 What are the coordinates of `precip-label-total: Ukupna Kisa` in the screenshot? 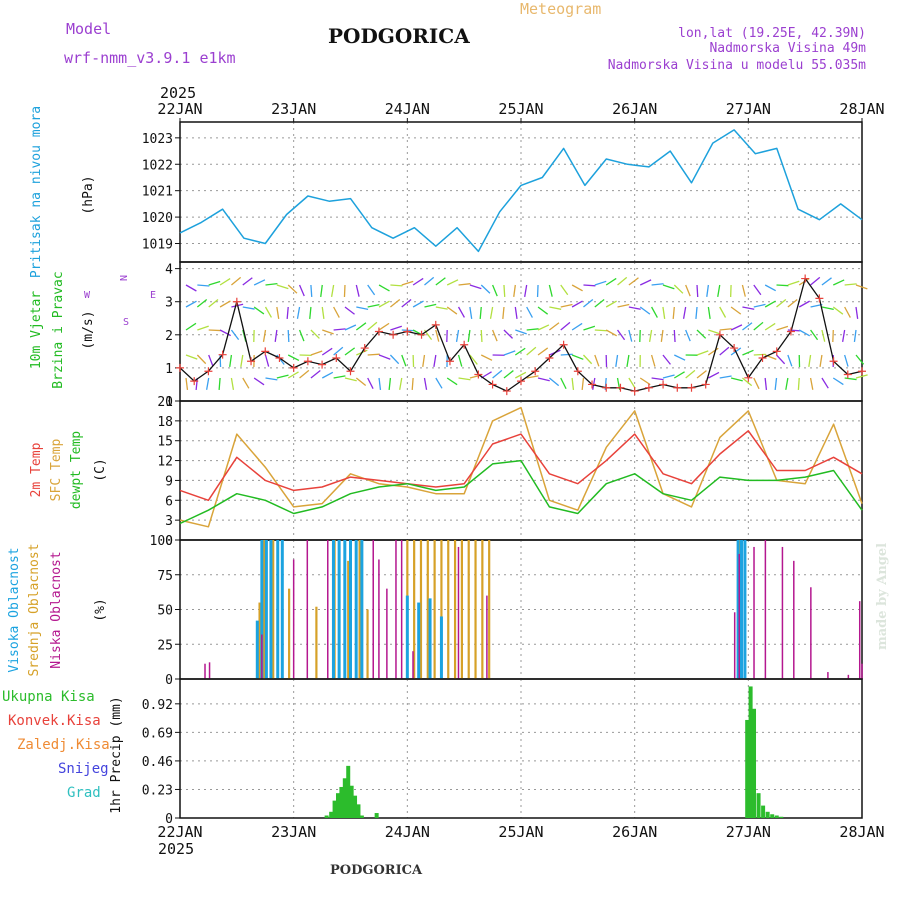 It's located at (48, 697).